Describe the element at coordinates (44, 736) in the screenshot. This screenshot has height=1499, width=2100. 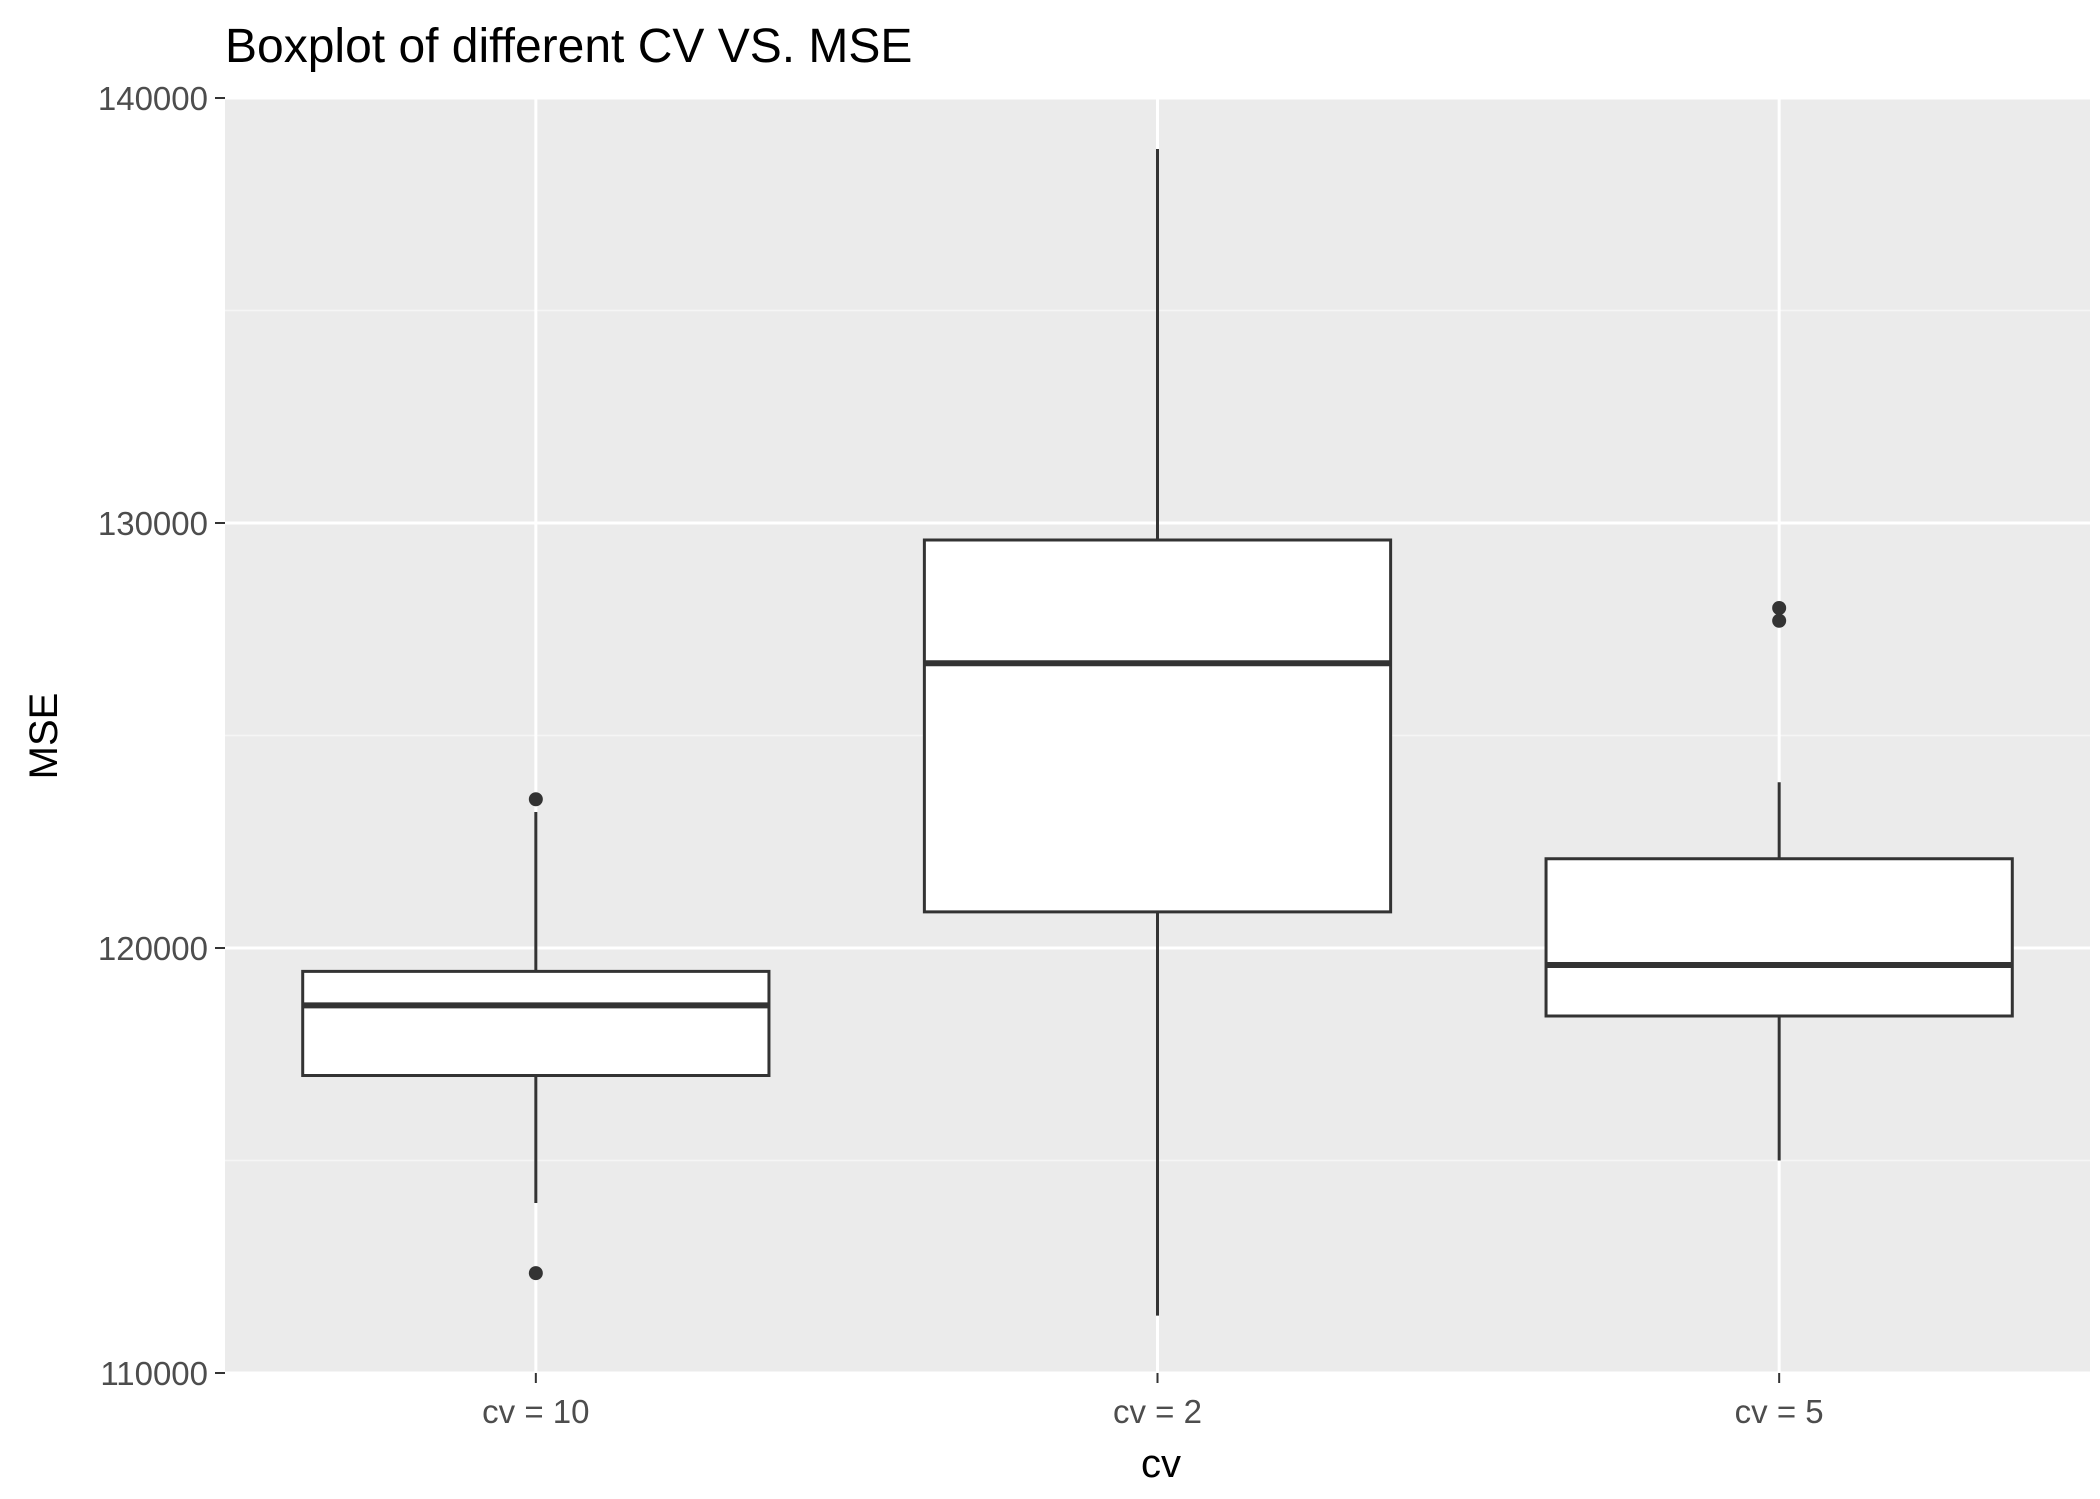
I see `y-axis-title: MSE` at that location.